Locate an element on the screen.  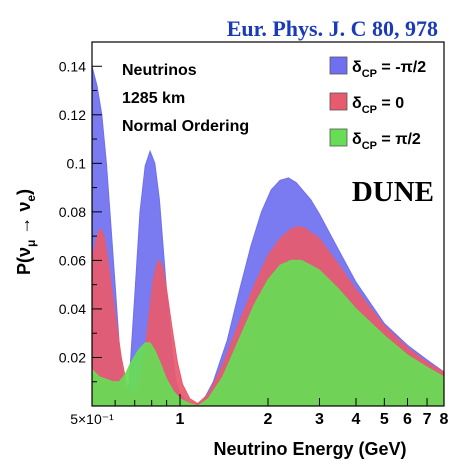
y-tick-label: 0.04 is located at coordinates (72, 309).